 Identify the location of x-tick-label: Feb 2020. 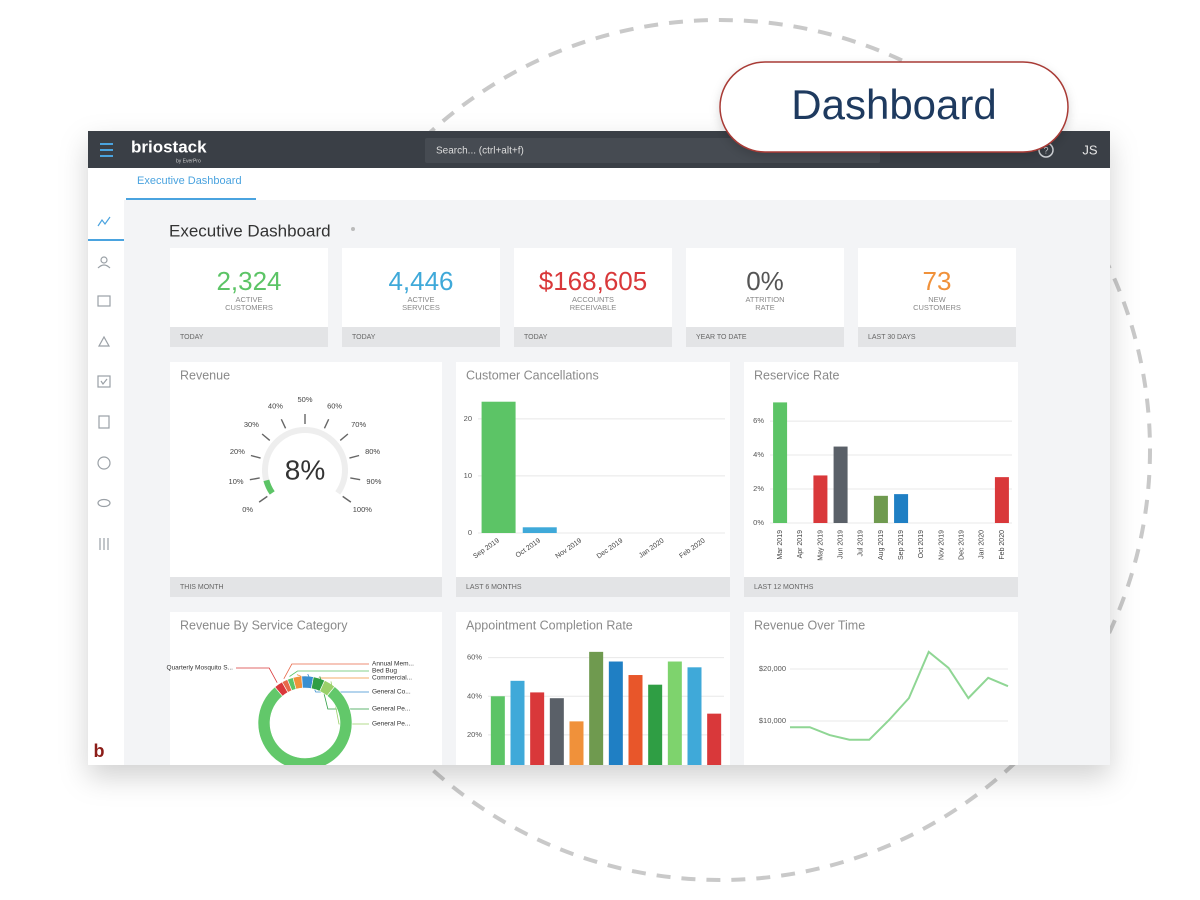
(1002, 545).